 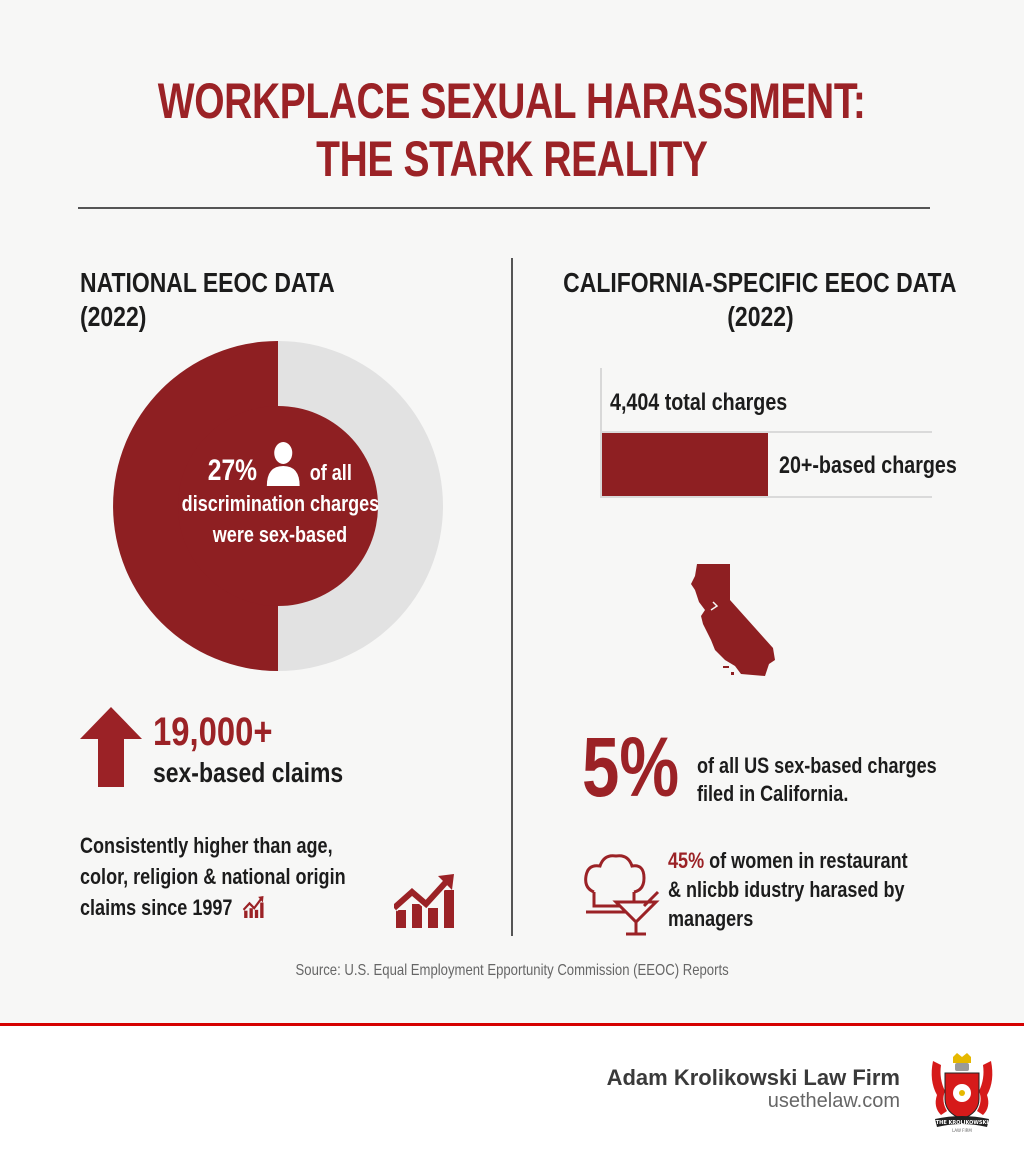 I want to click on firm-url-link: usethelaw.com, so click(x=833, y=1101).